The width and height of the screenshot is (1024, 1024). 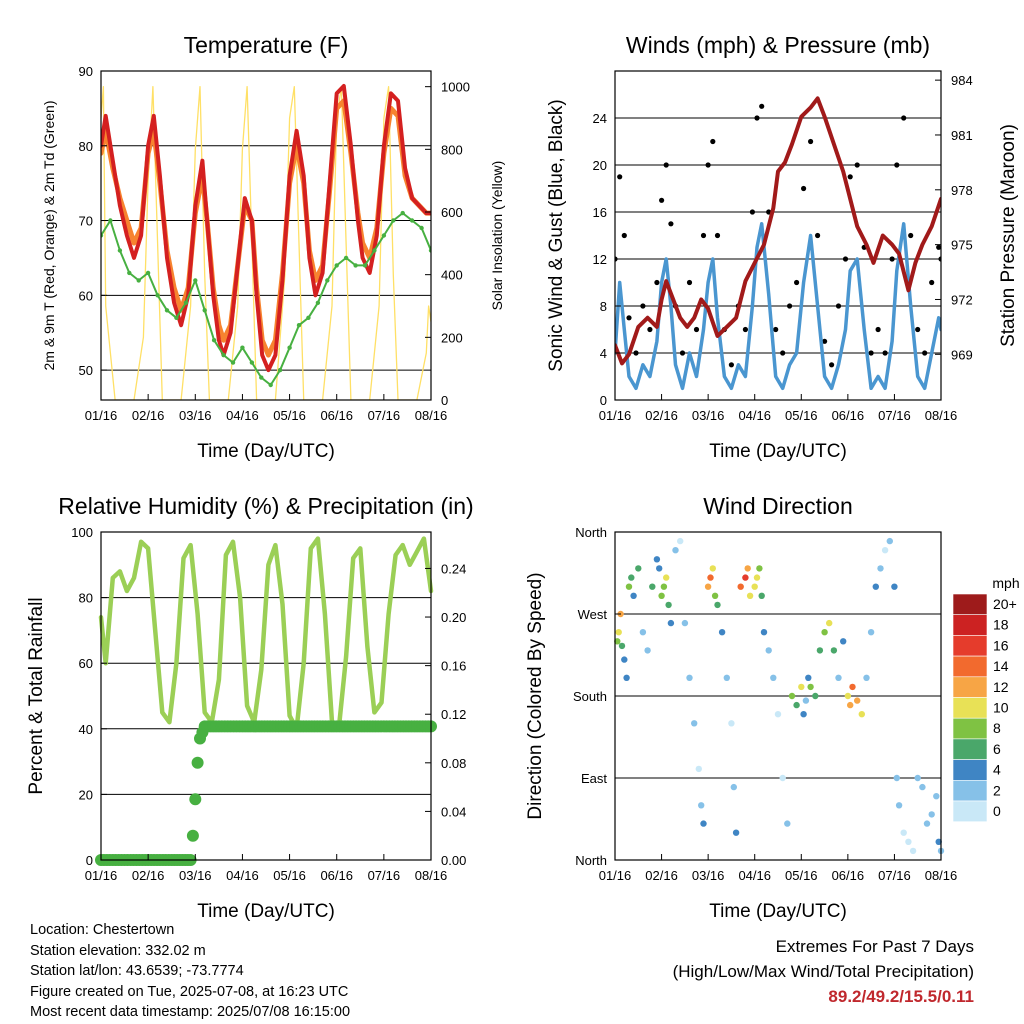 I want to click on extremes-values: 89.2/49.2/15.5/0.11, so click(x=901, y=996).